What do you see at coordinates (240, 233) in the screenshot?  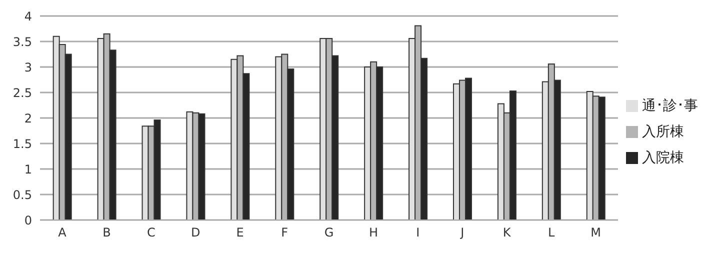 I see `x-tick-label: E` at bounding box center [240, 233].